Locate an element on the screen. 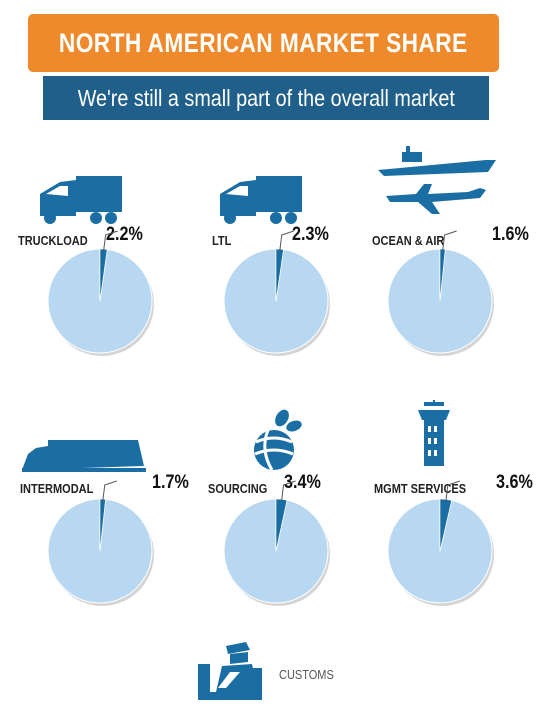  chart-label-intermodal: INTERMODAL is located at coordinates (57, 489).